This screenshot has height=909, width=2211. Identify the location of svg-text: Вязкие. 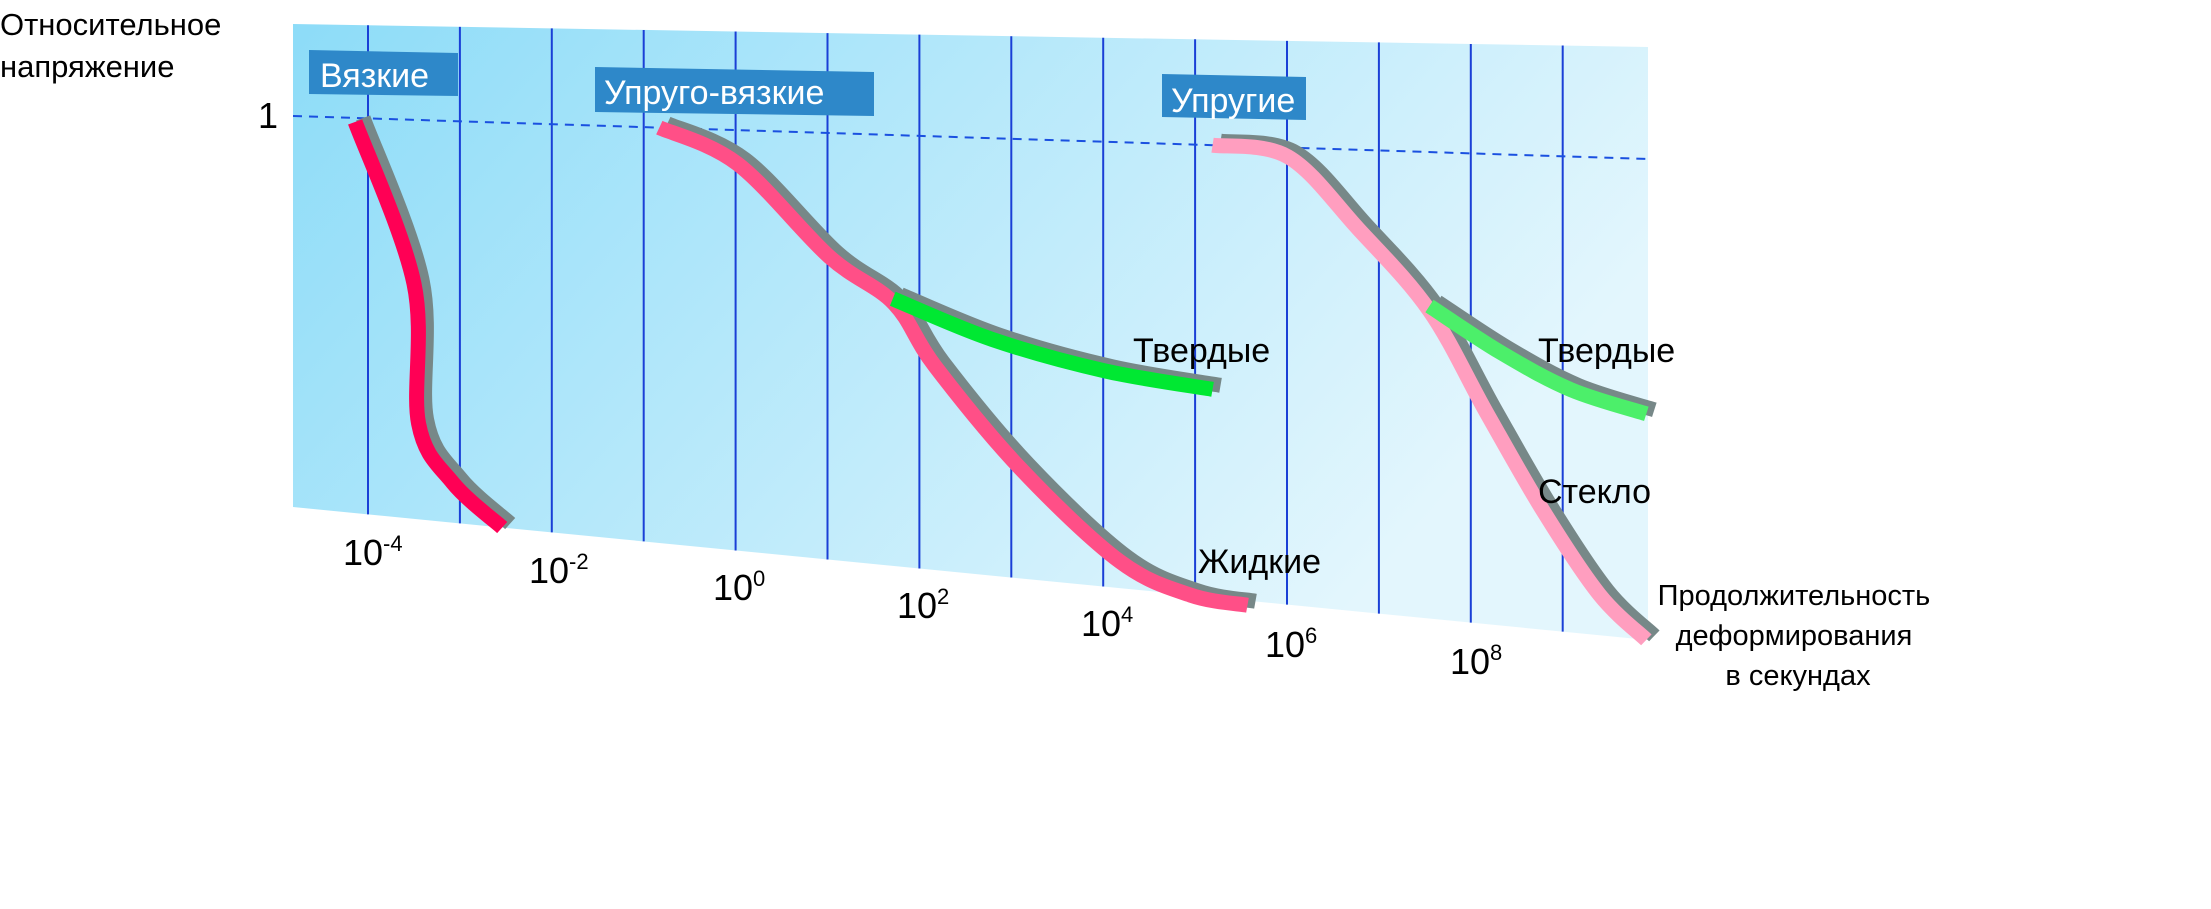
(374, 76).